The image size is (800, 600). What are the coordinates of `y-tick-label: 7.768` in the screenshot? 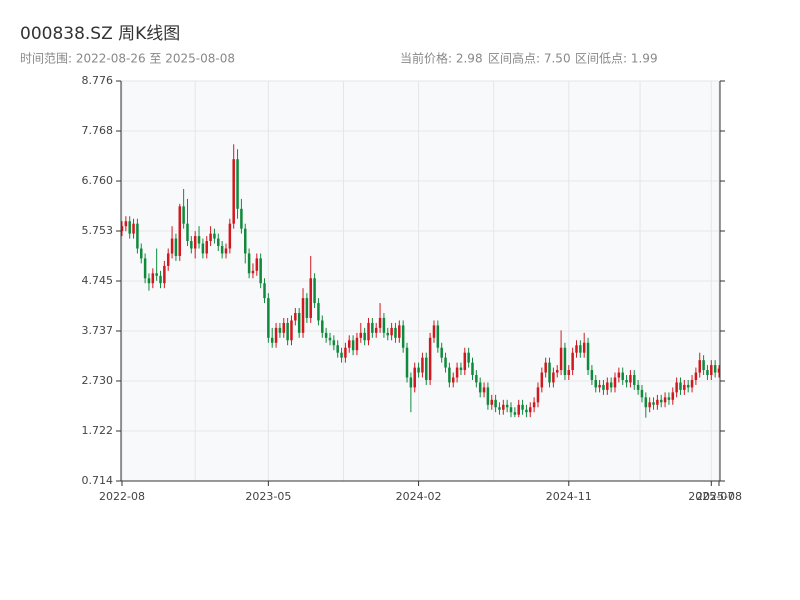 It's located at (98, 130).